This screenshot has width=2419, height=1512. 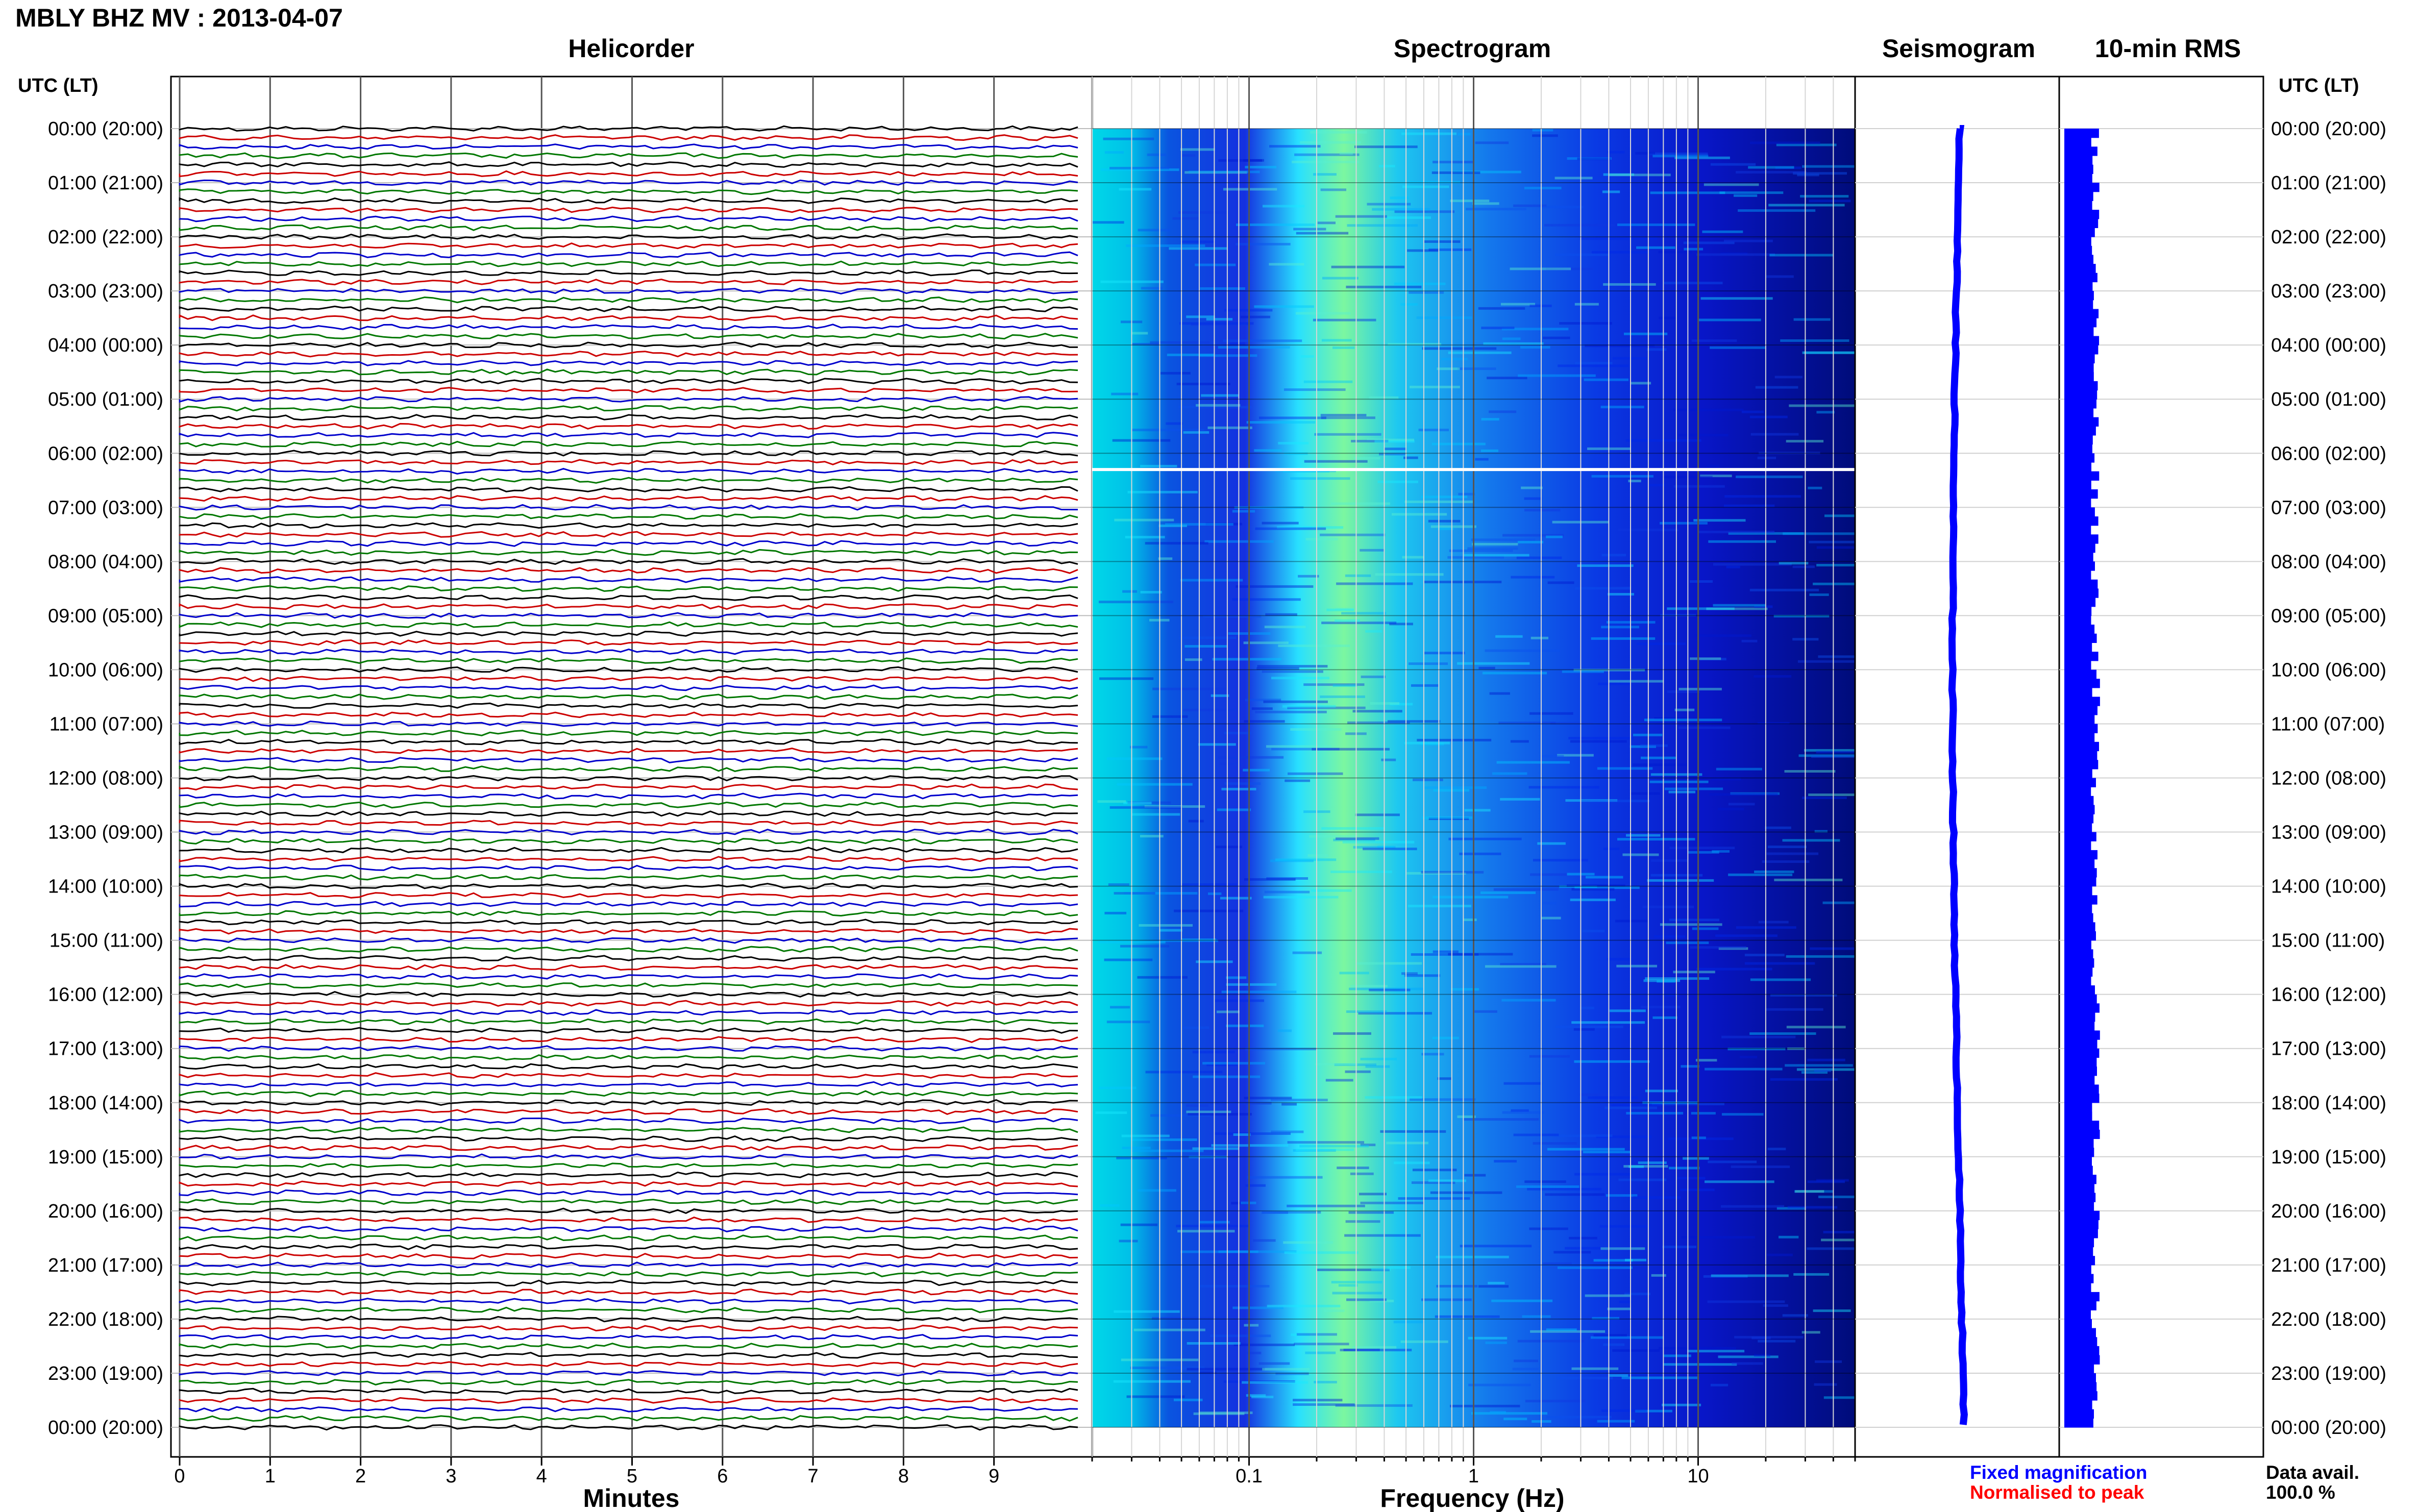 What do you see at coordinates (105, 616) in the screenshot?
I see `hour-label-left: 09:00 (05:00)` at bounding box center [105, 616].